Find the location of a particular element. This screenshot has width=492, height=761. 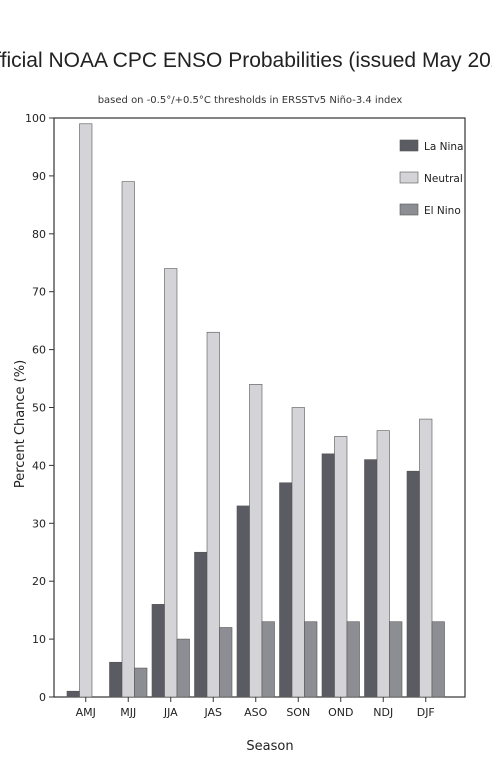

x-tick-label: MJJ is located at coordinates (128, 712).